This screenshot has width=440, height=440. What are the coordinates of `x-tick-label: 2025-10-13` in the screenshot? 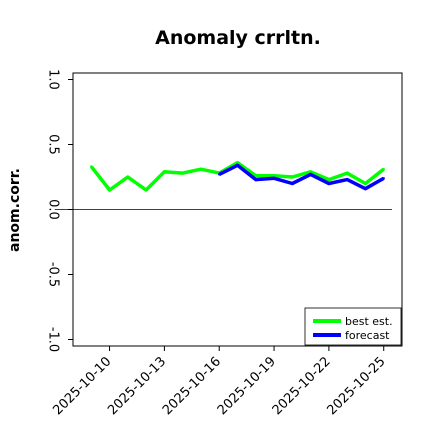 It's located at (137, 386).